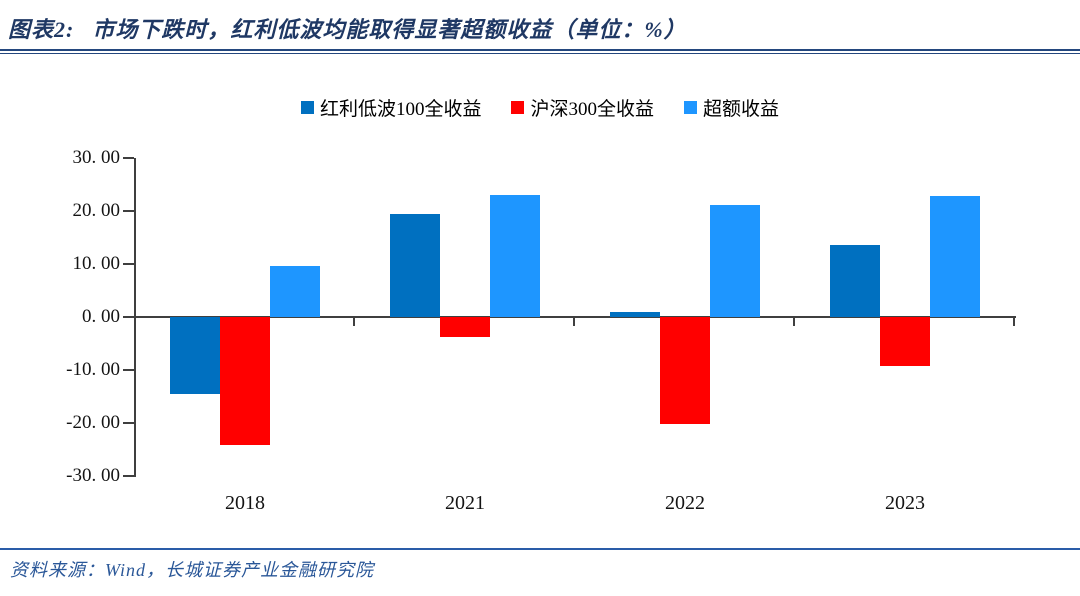  Describe the element at coordinates (465, 327) in the screenshot. I see `bar-沪深300全收益-2021` at that location.